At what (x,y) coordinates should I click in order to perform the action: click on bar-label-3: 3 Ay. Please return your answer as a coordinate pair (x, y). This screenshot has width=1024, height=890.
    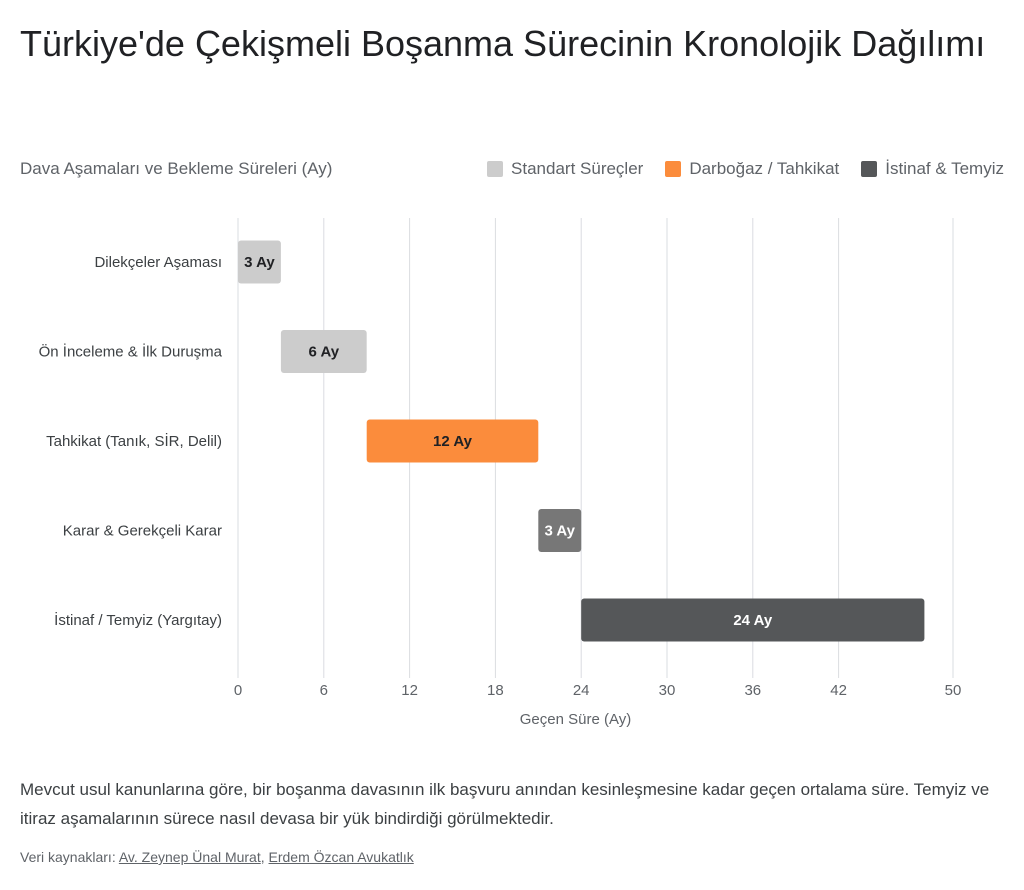
    Looking at the image, I should click on (559, 531).